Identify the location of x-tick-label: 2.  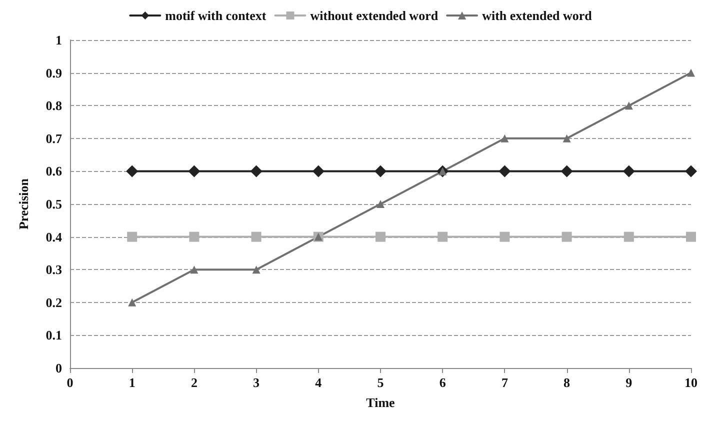
(194, 382).